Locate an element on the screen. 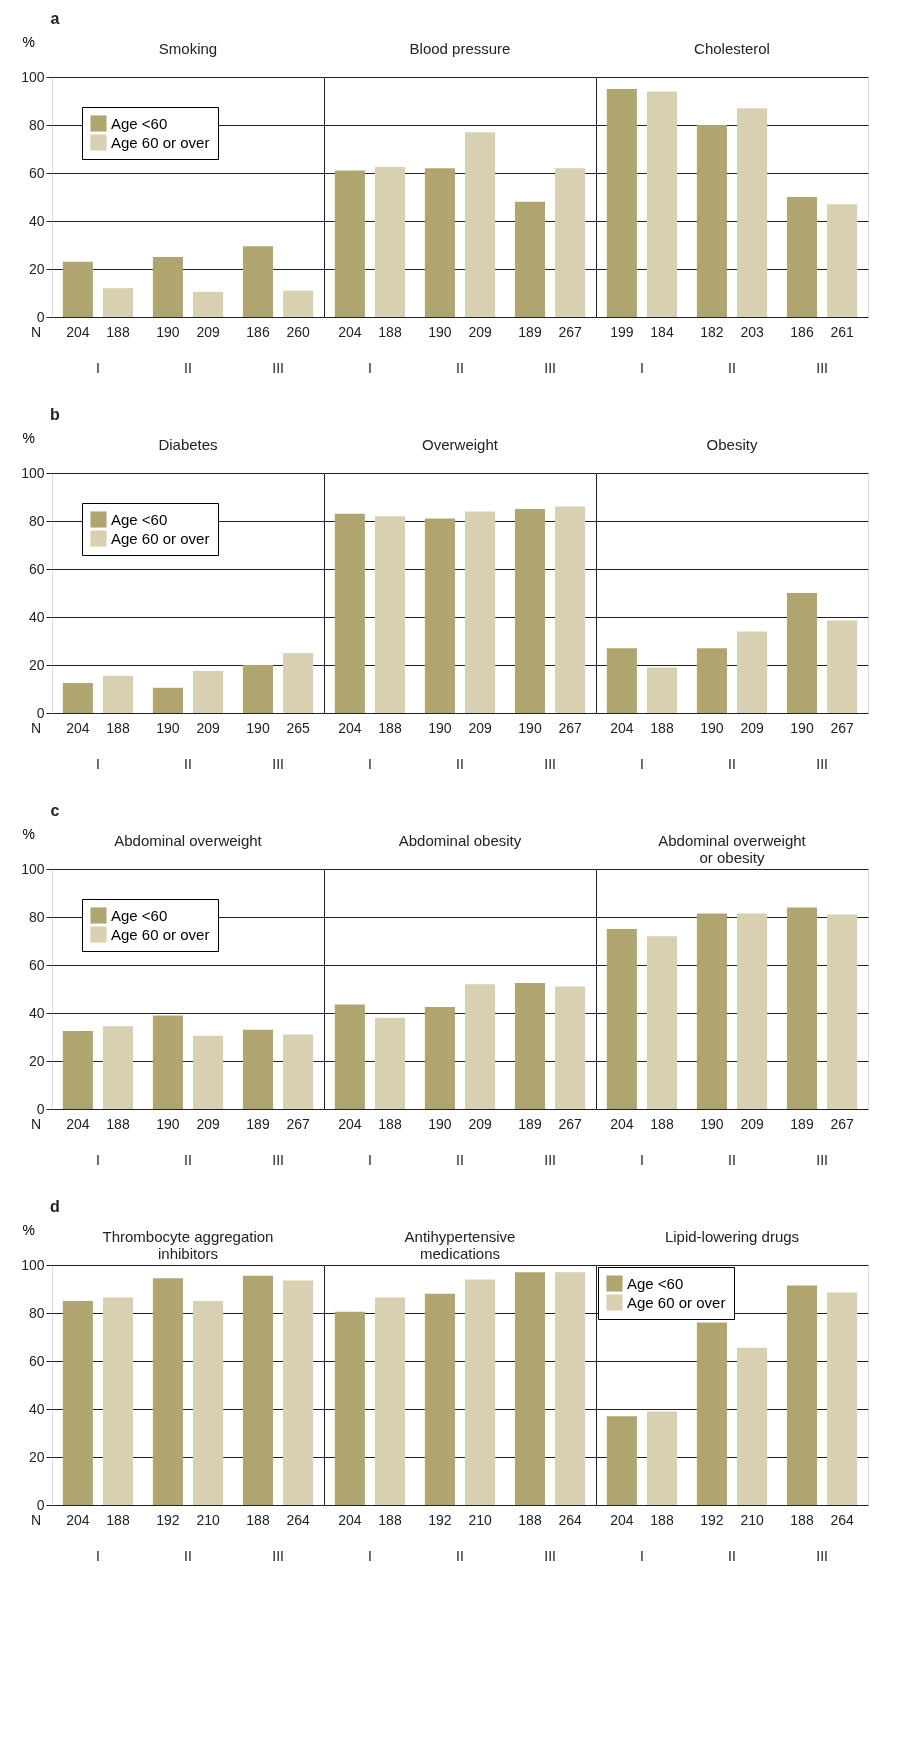 The height and width of the screenshot is (1758, 922). chart-title: Overweight is located at coordinates (460, 444).